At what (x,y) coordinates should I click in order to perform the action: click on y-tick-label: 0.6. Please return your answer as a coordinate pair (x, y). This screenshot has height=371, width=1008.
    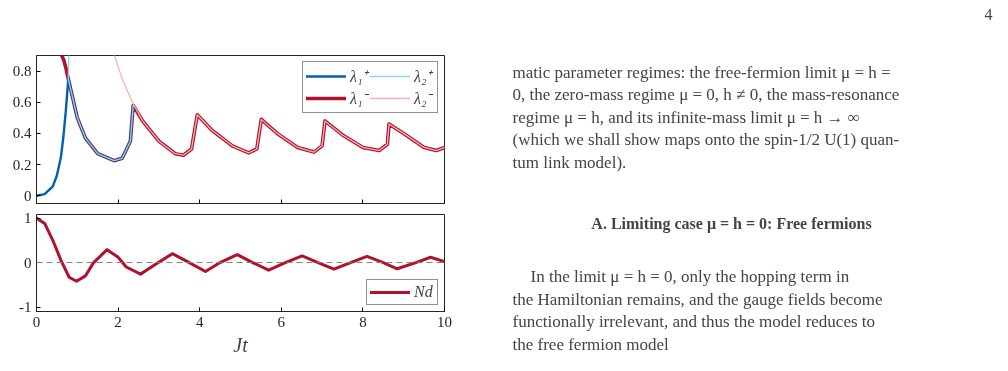
    Looking at the image, I should click on (22, 102).